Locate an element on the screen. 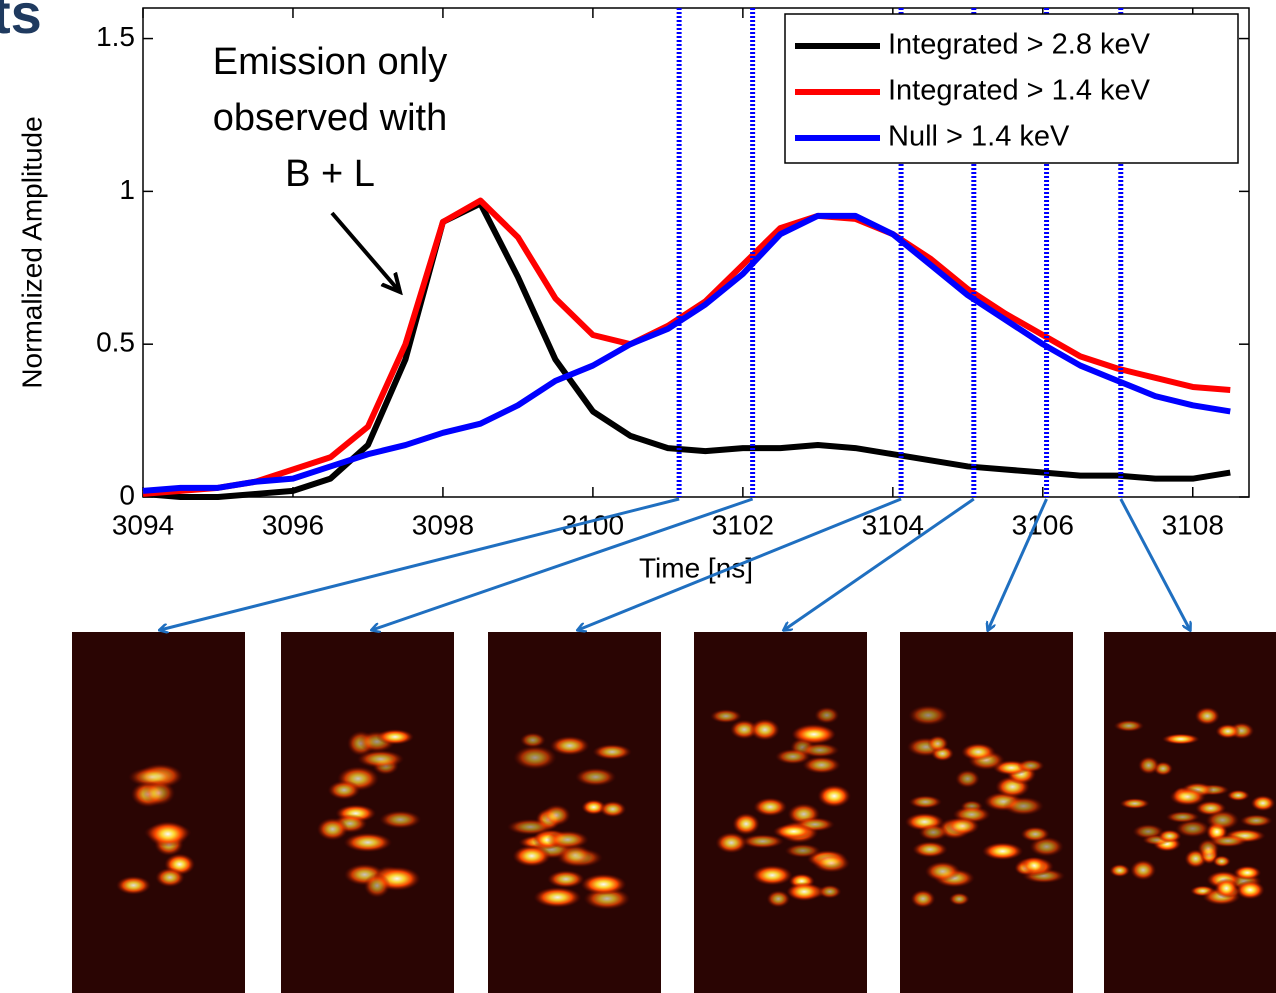 The image size is (1276, 993). annotation: observed with is located at coordinates (330, 118).